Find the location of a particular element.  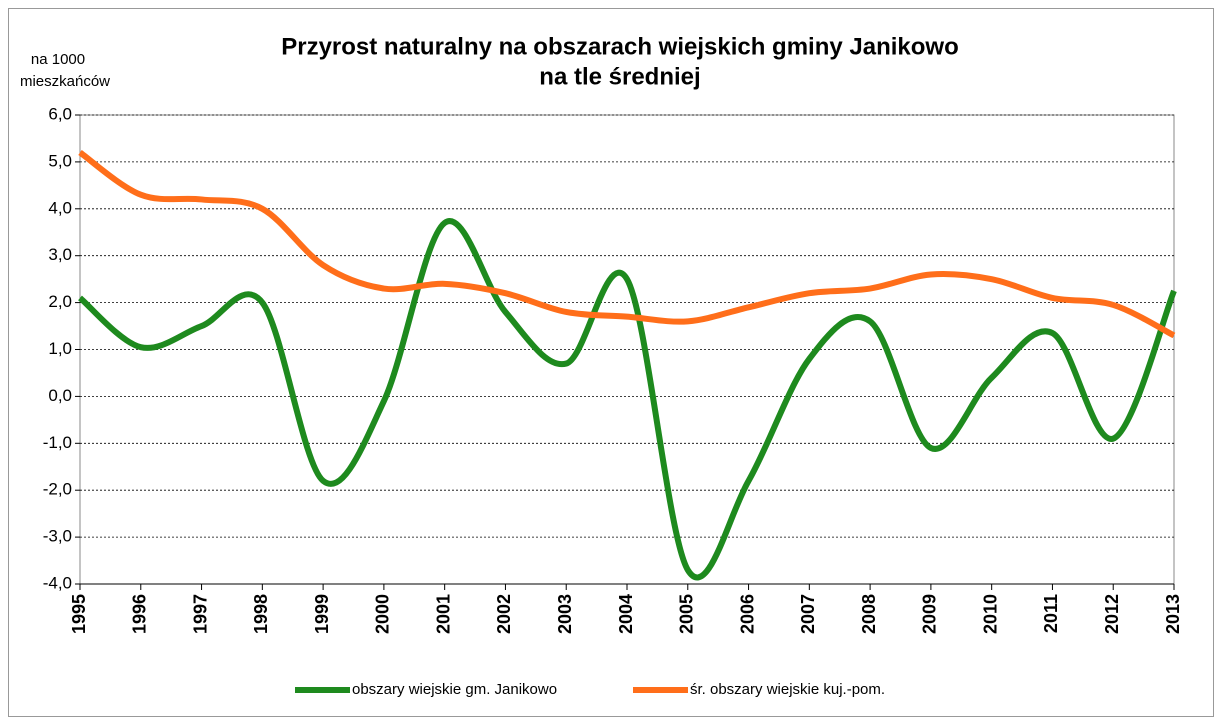

x-tick-label: 2011 is located at coordinates (1051, 613).